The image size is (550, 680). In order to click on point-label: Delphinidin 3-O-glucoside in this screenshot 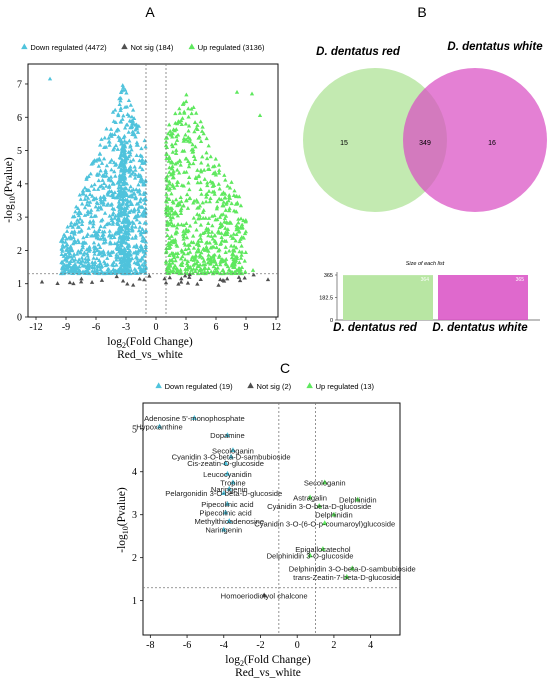, I will do `click(310, 556)`.